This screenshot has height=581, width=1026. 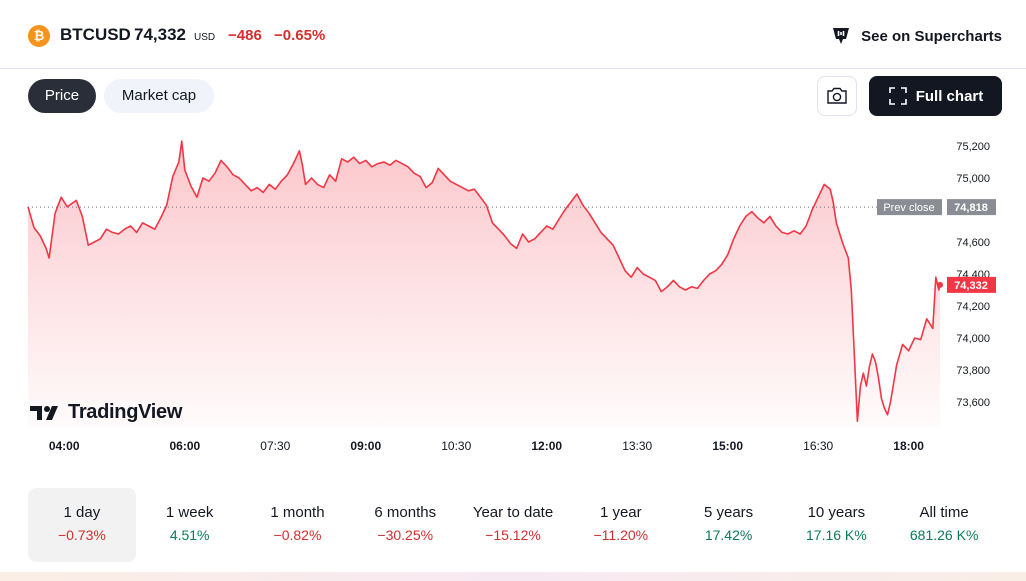 I want to click on tab-price: Price, so click(x=62, y=96).